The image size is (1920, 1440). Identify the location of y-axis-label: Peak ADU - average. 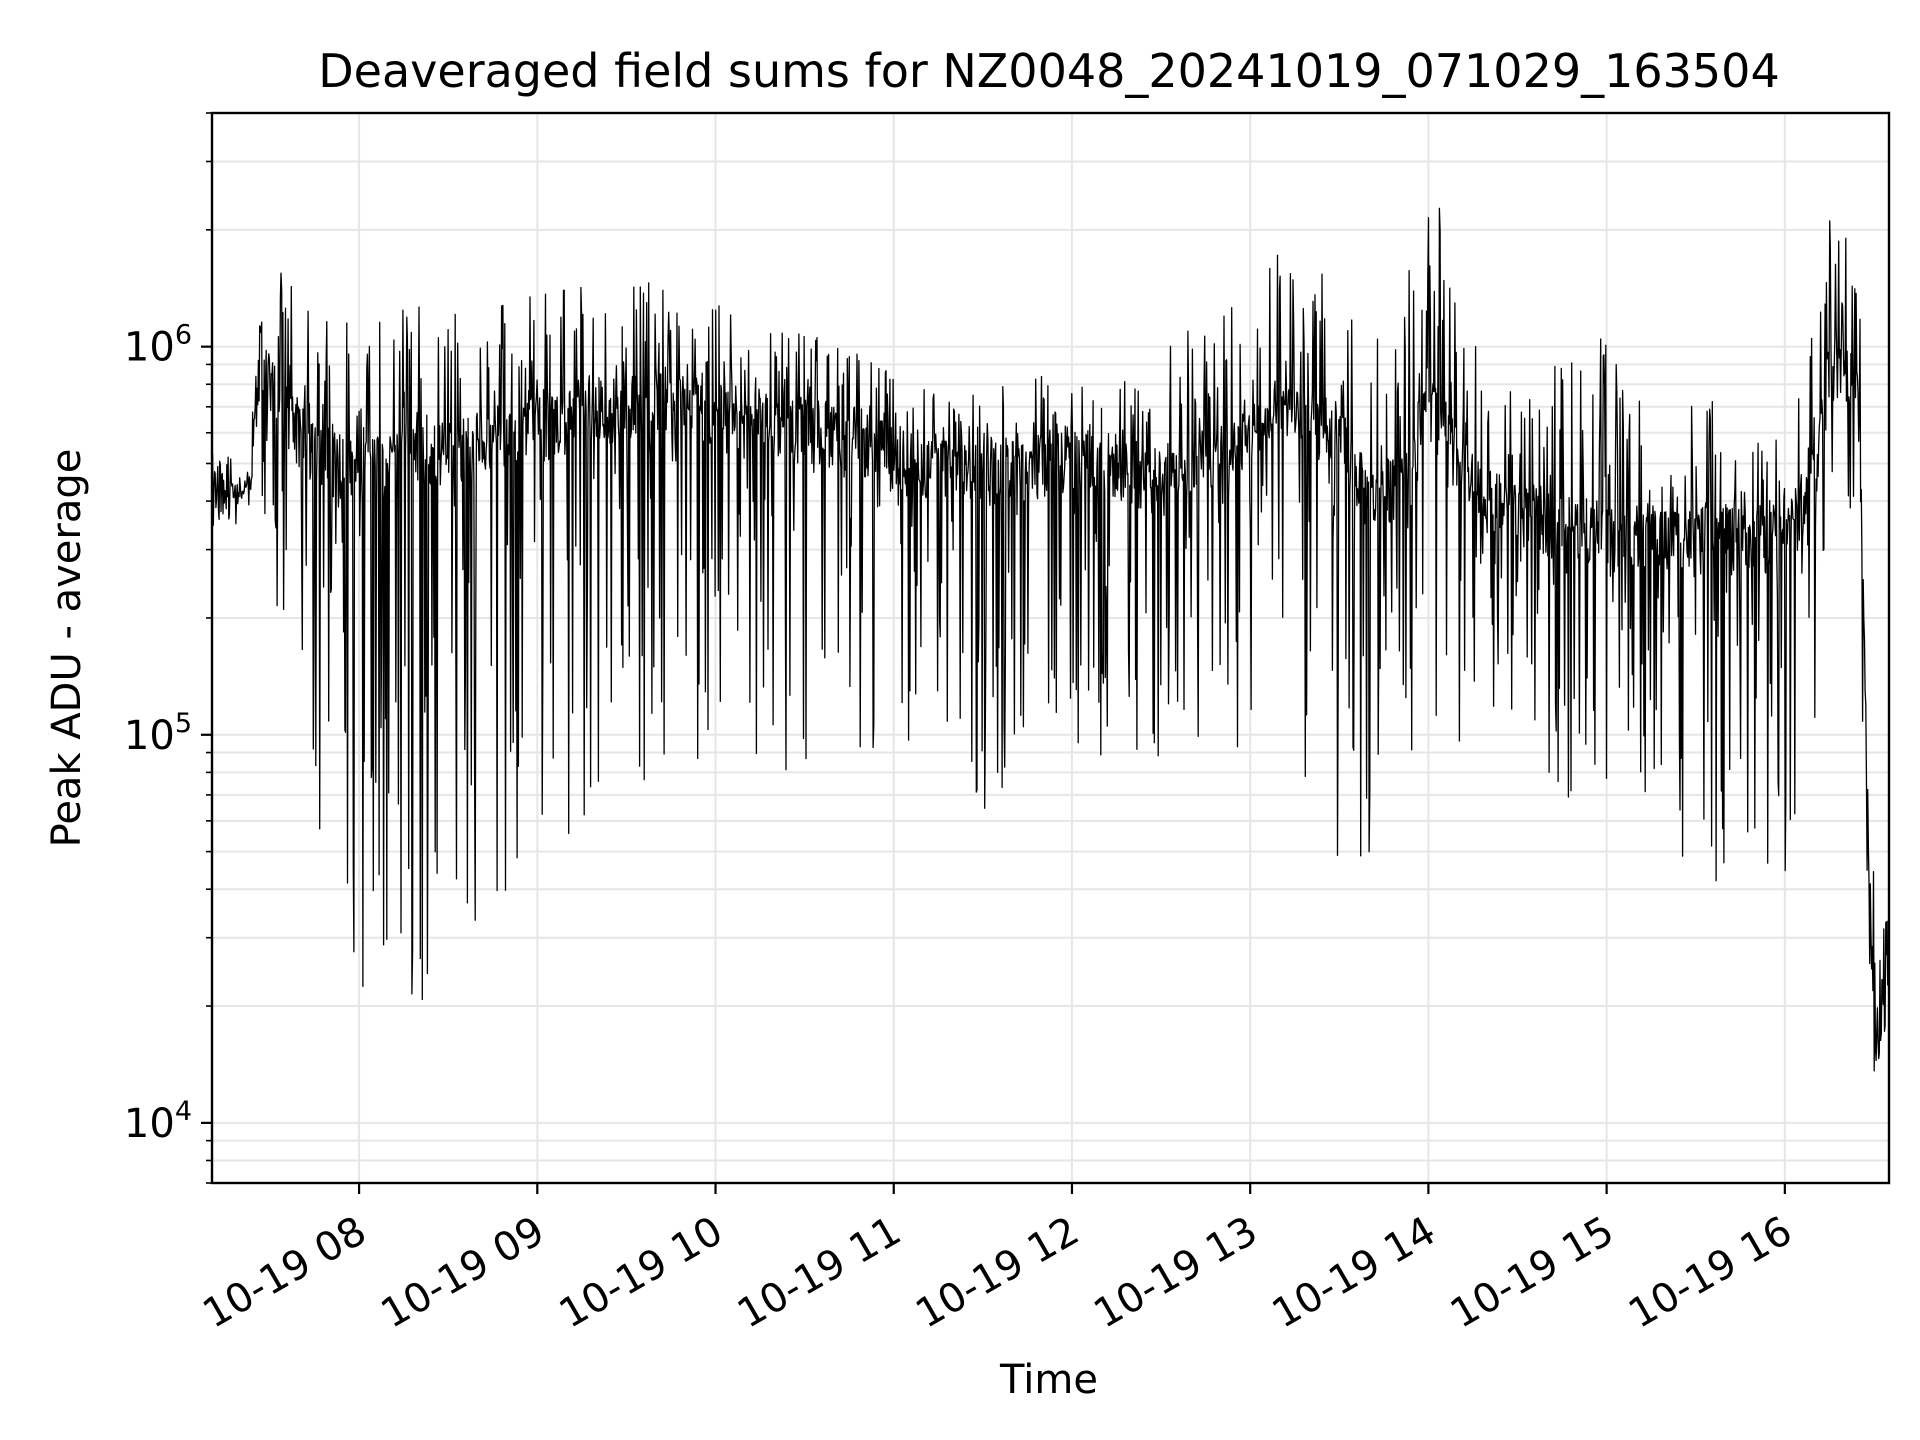
(67, 648).